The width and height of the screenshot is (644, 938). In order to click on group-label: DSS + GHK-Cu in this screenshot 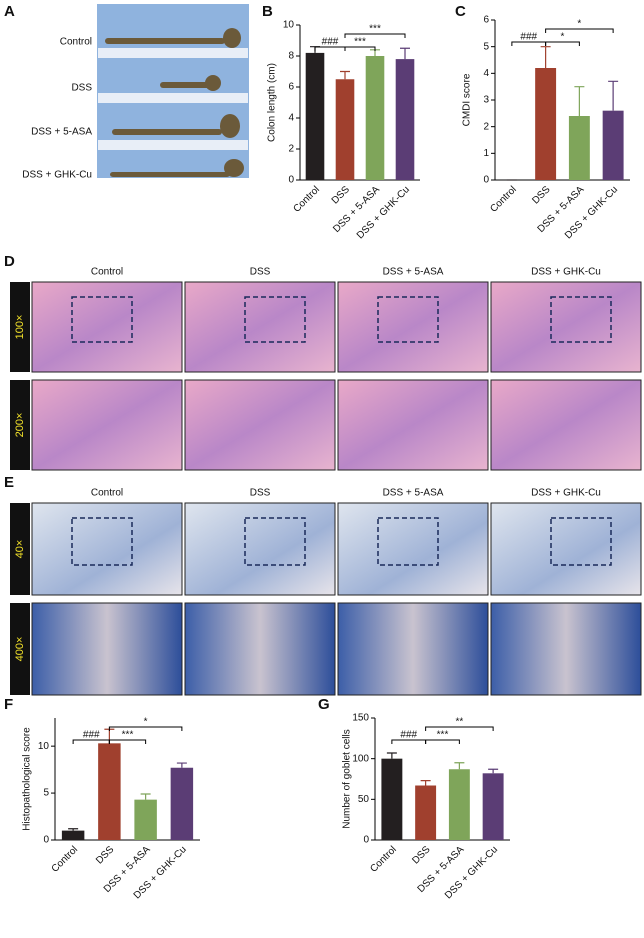, I will do `click(57, 175)`.